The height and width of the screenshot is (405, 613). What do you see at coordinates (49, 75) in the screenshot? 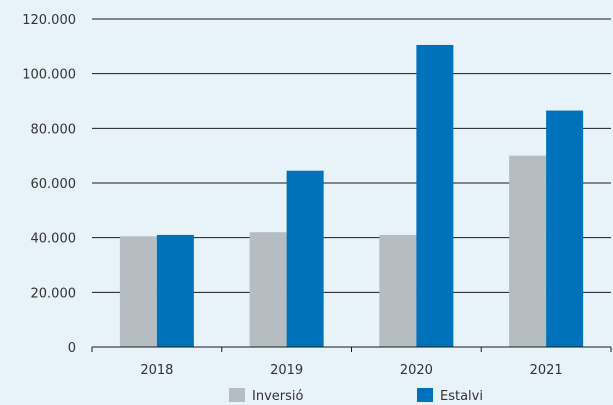
I see `y-tick-label: 100.000` at bounding box center [49, 75].